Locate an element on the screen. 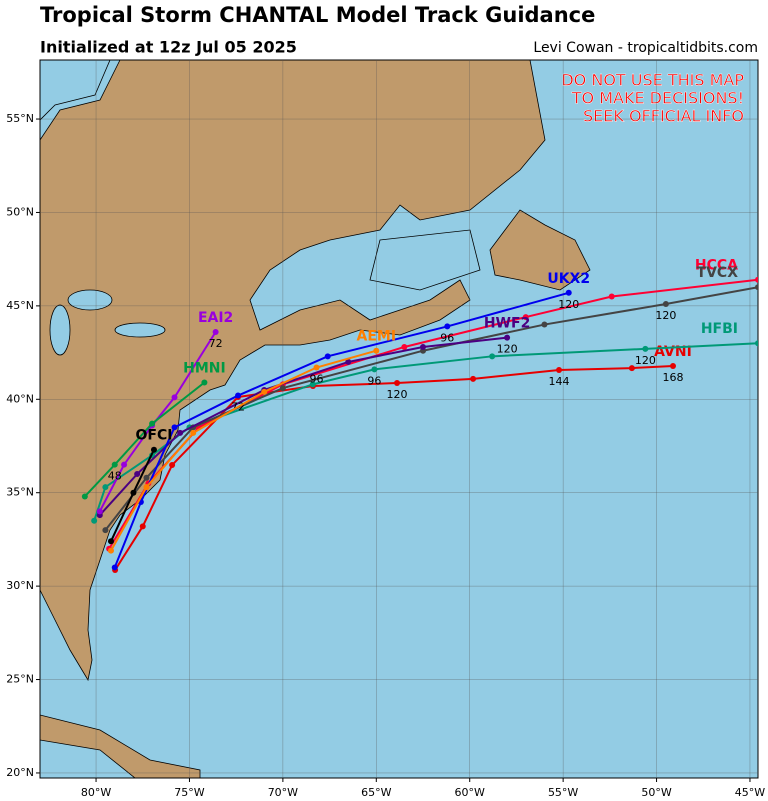  x-tick-label: 75°W is located at coordinates (189, 792).